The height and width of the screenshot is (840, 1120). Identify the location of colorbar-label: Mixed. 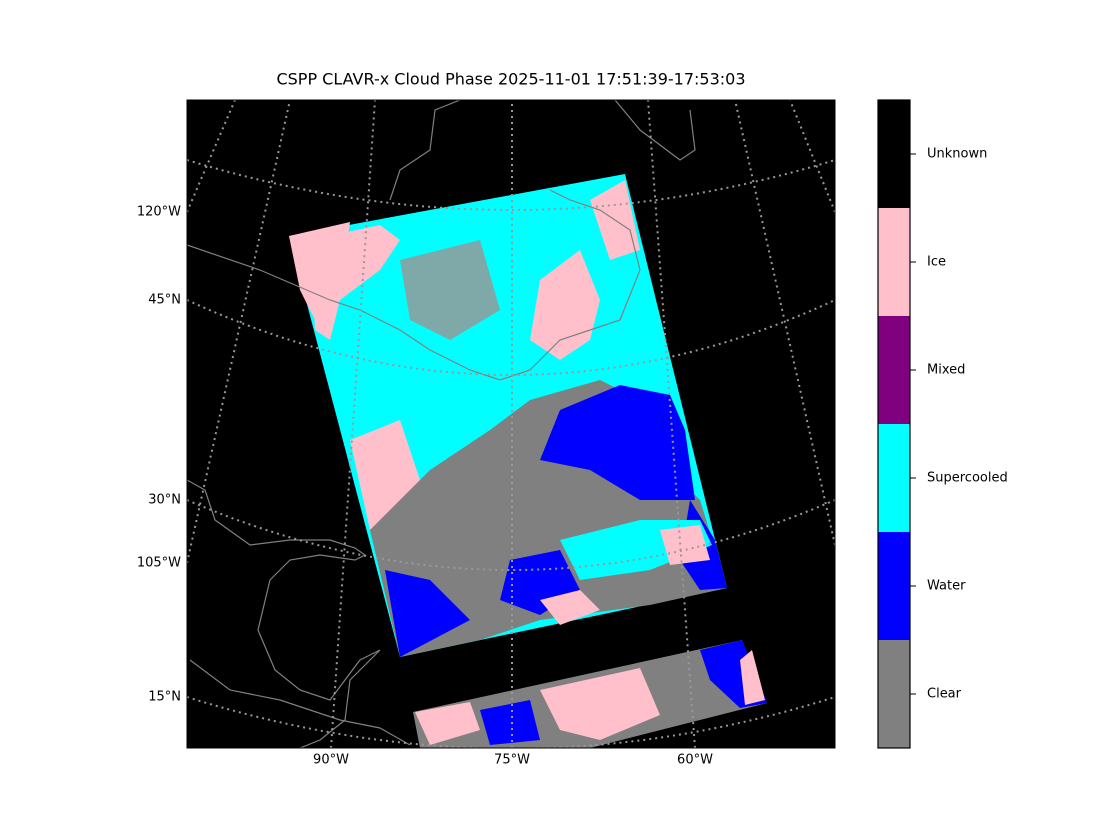
(946, 370).